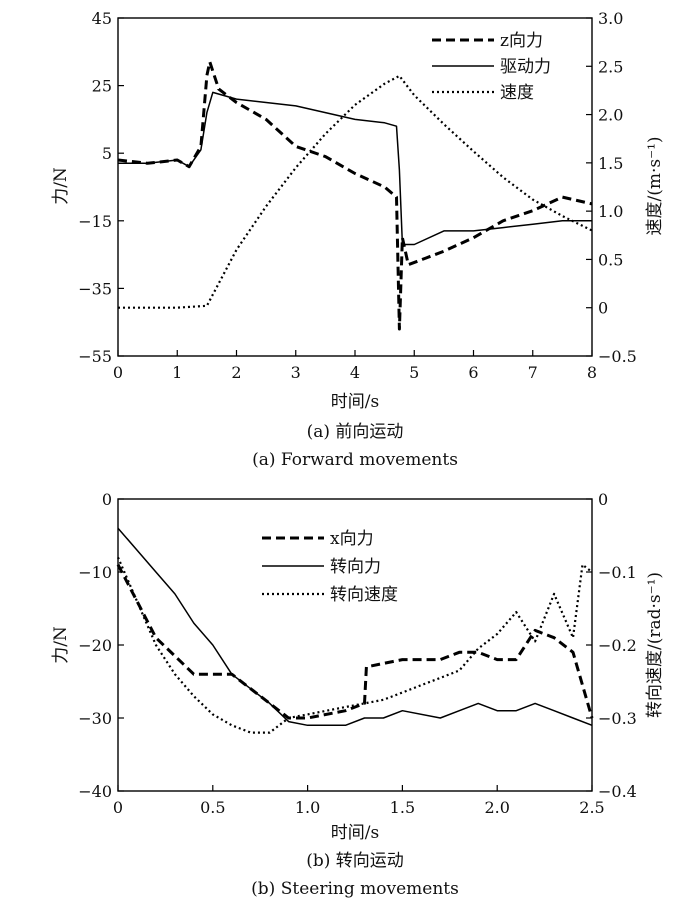  I want to click on right-axis-label-a: 速度/(m·s⁻¹), so click(655, 185).